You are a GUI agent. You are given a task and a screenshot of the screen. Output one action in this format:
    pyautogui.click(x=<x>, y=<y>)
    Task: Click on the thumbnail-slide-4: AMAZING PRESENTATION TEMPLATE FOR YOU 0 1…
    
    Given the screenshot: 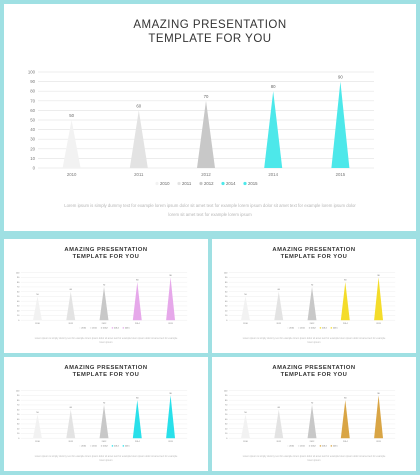 What is the action you would take?
    pyautogui.click(x=314, y=414)
    